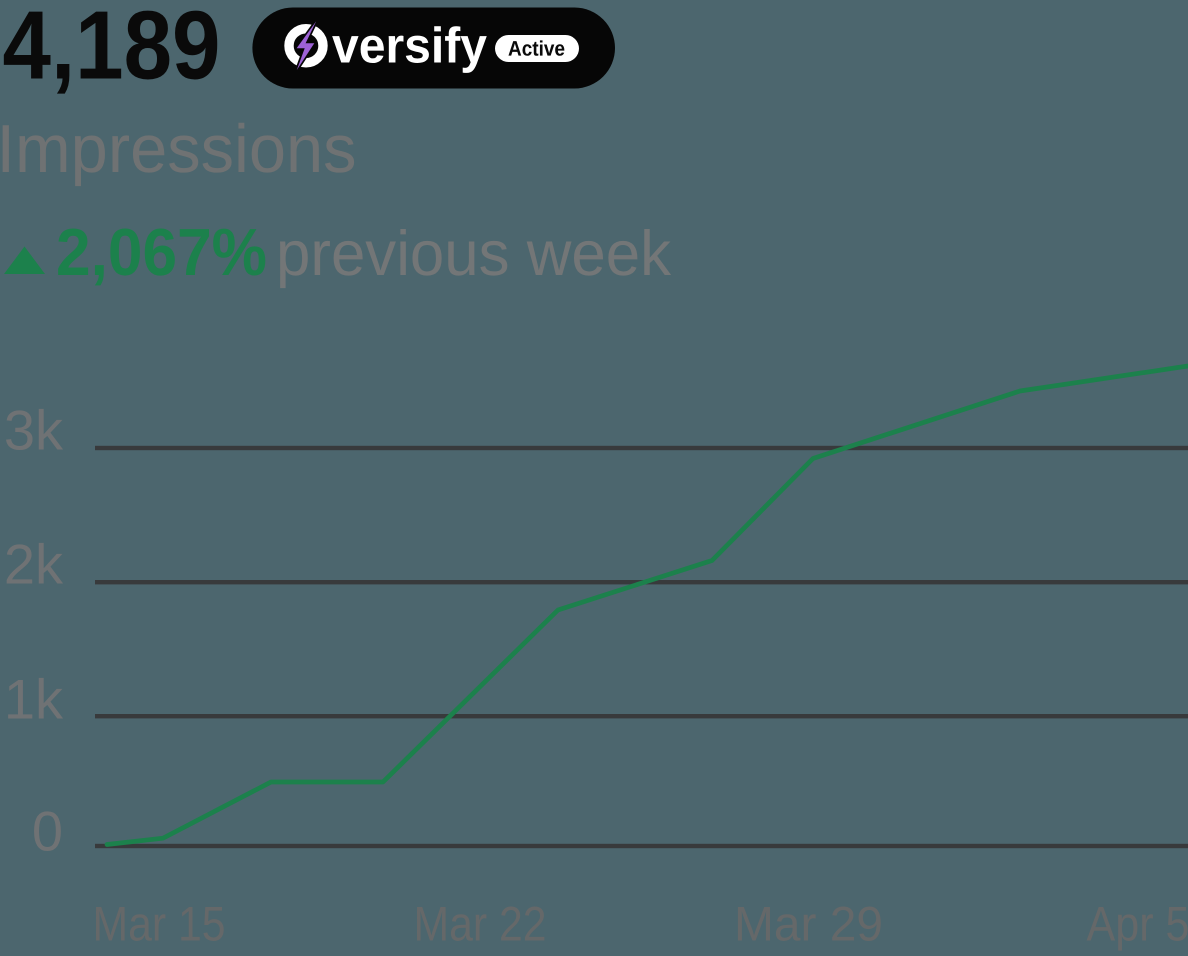 This screenshot has height=956, width=1188. I want to click on svg-text: Impressions, so click(178, 149).